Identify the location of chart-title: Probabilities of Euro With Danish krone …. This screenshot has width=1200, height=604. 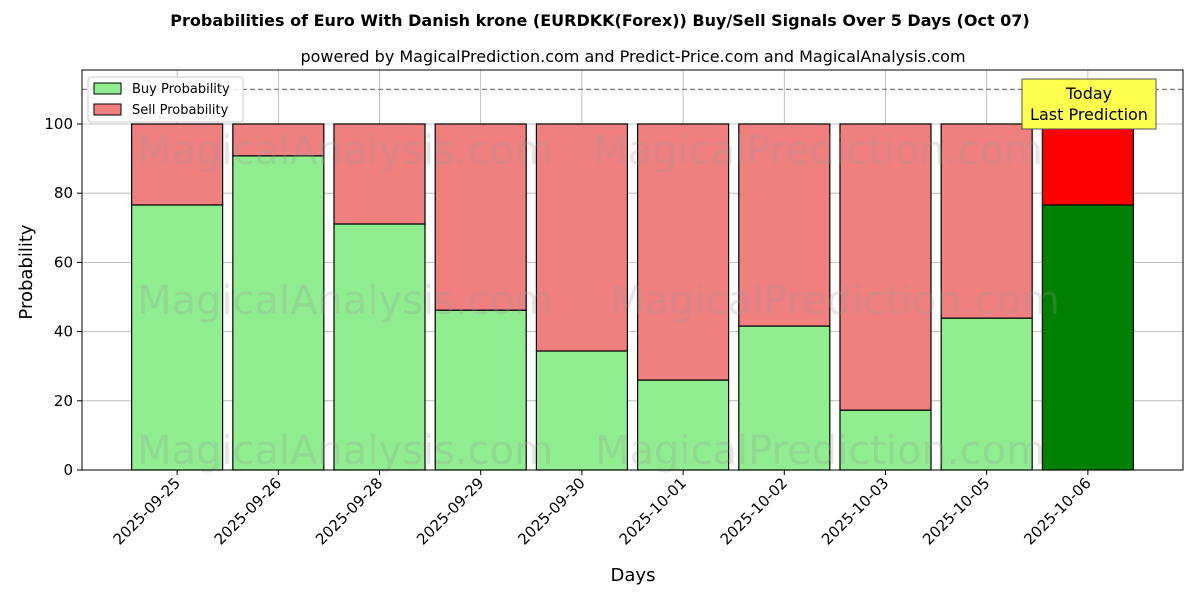
(599, 20).